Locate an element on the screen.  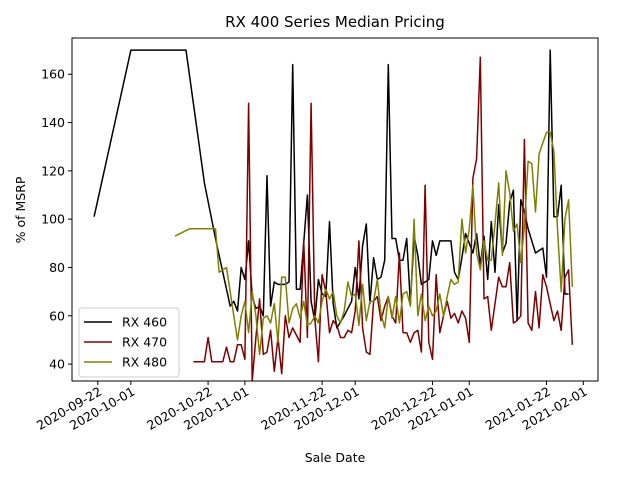
legend-label: RX 470 is located at coordinates (144, 342).